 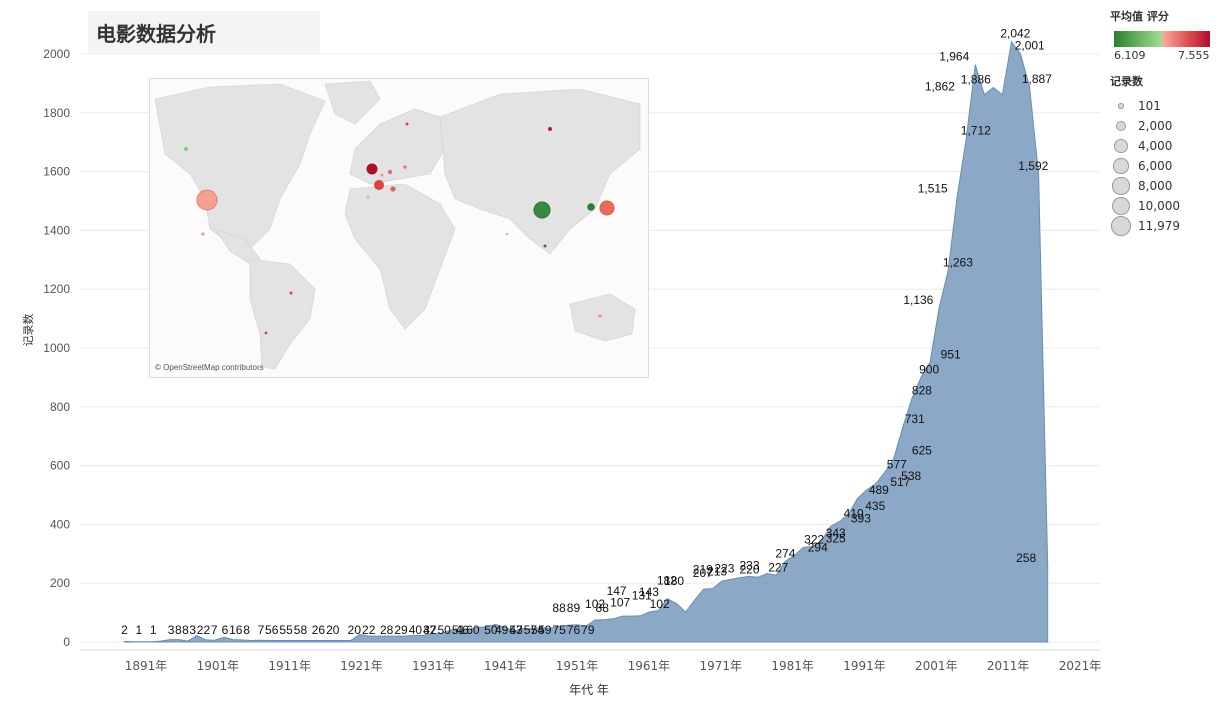 What do you see at coordinates (138, 630) in the screenshot?
I see `data-label: 1` at bounding box center [138, 630].